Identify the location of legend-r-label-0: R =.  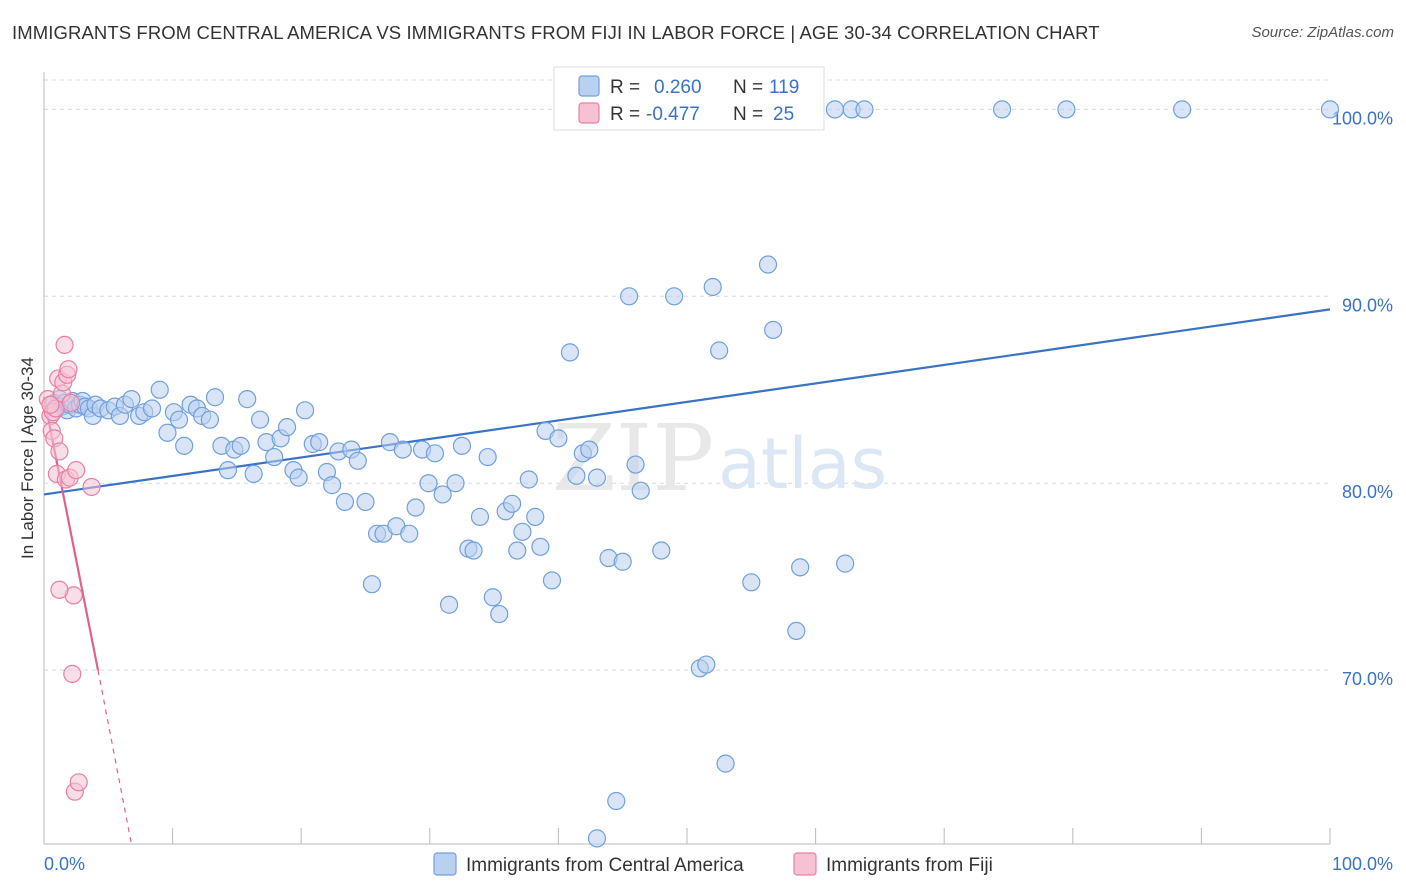
(625, 87).